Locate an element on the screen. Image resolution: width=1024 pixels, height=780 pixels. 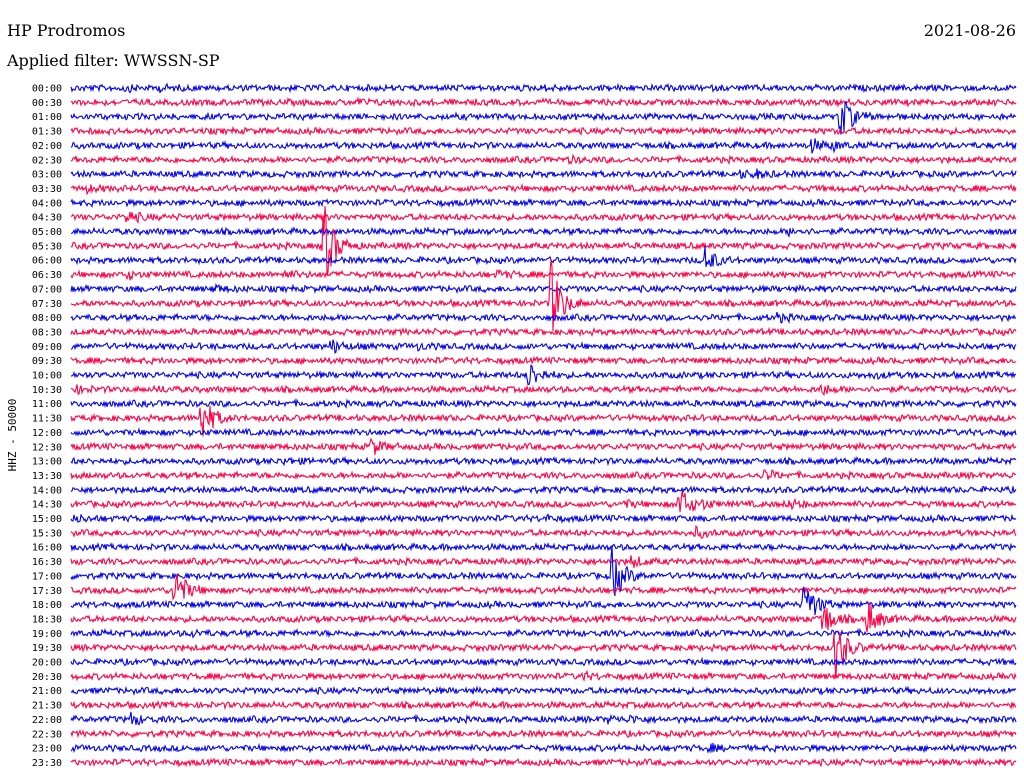
time-label: 02:30 is located at coordinates (47, 160).